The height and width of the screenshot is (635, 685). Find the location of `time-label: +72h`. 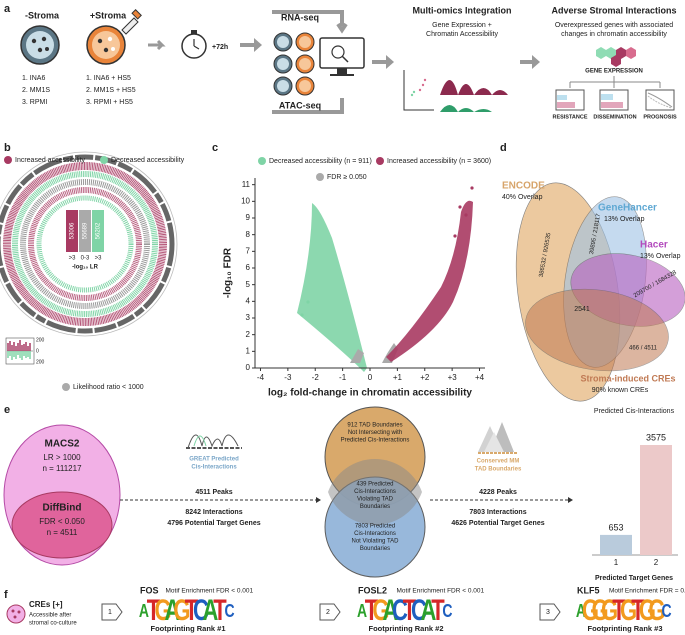

time-label: +72h is located at coordinates (220, 47).